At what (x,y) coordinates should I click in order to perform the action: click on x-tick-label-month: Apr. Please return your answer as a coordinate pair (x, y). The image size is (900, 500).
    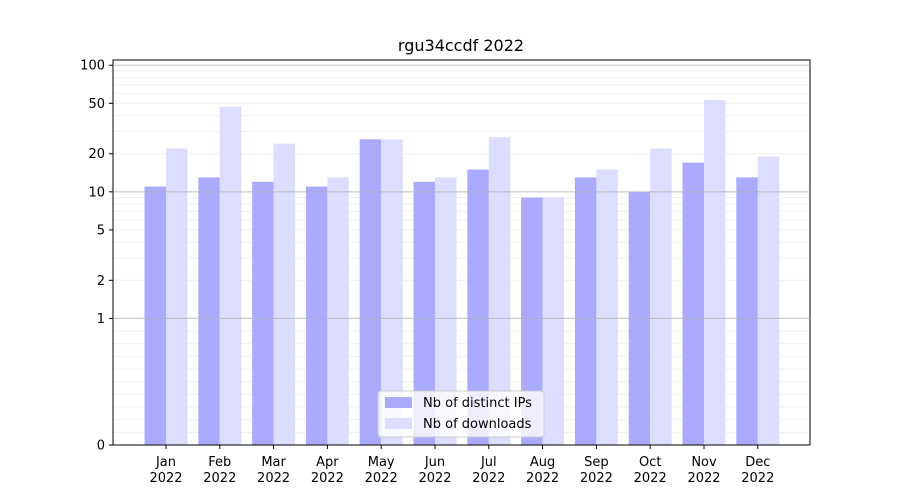
    Looking at the image, I should click on (327, 462).